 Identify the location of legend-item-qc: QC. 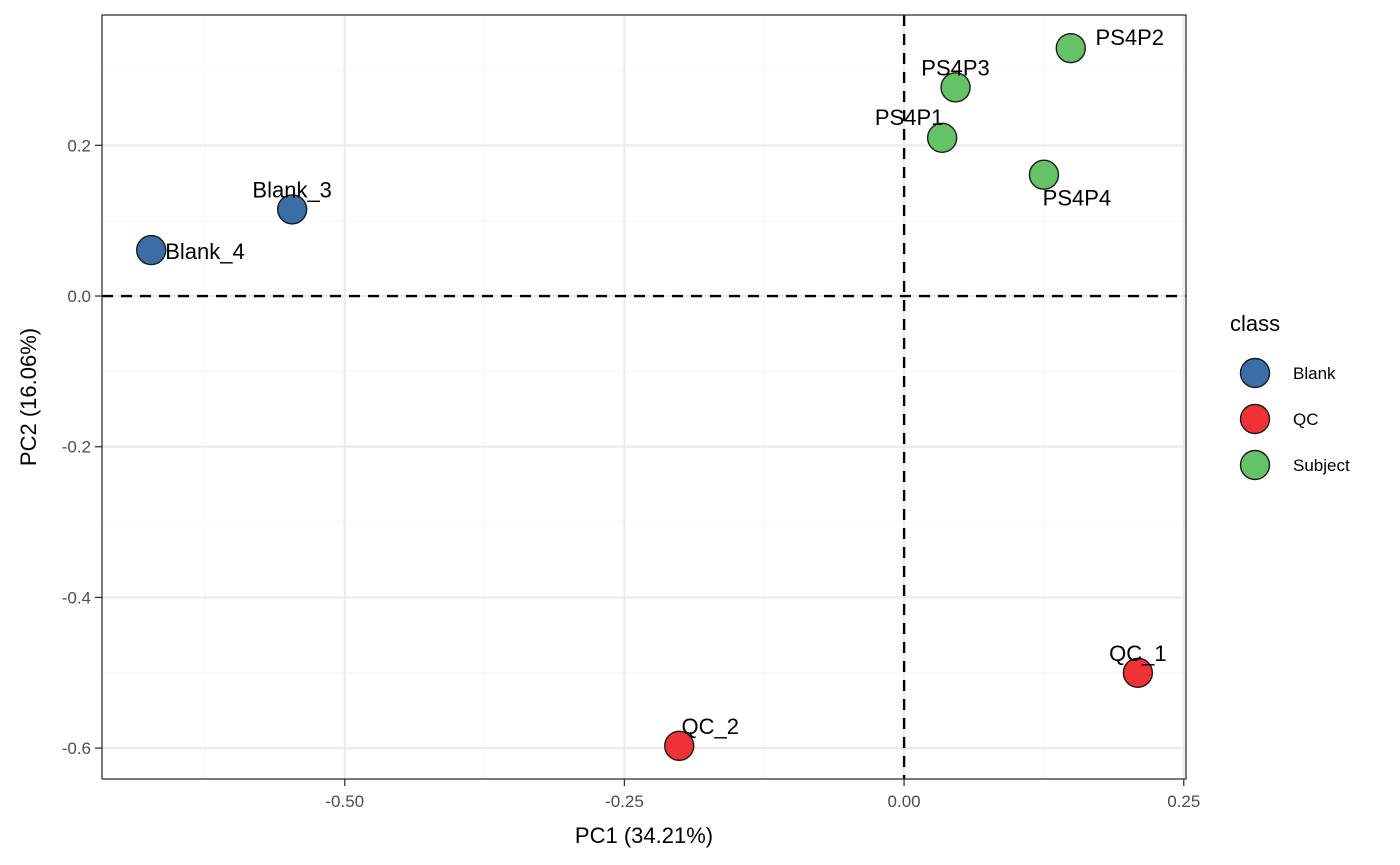
(1279, 419).